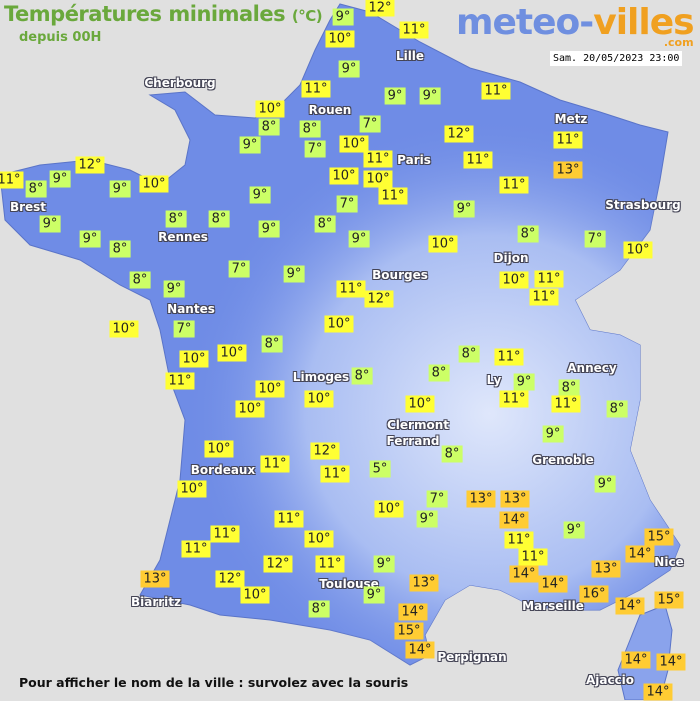 The width and height of the screenshot is (700, 701). I want to click on temperature-marker: 16°, so click(594, 594).